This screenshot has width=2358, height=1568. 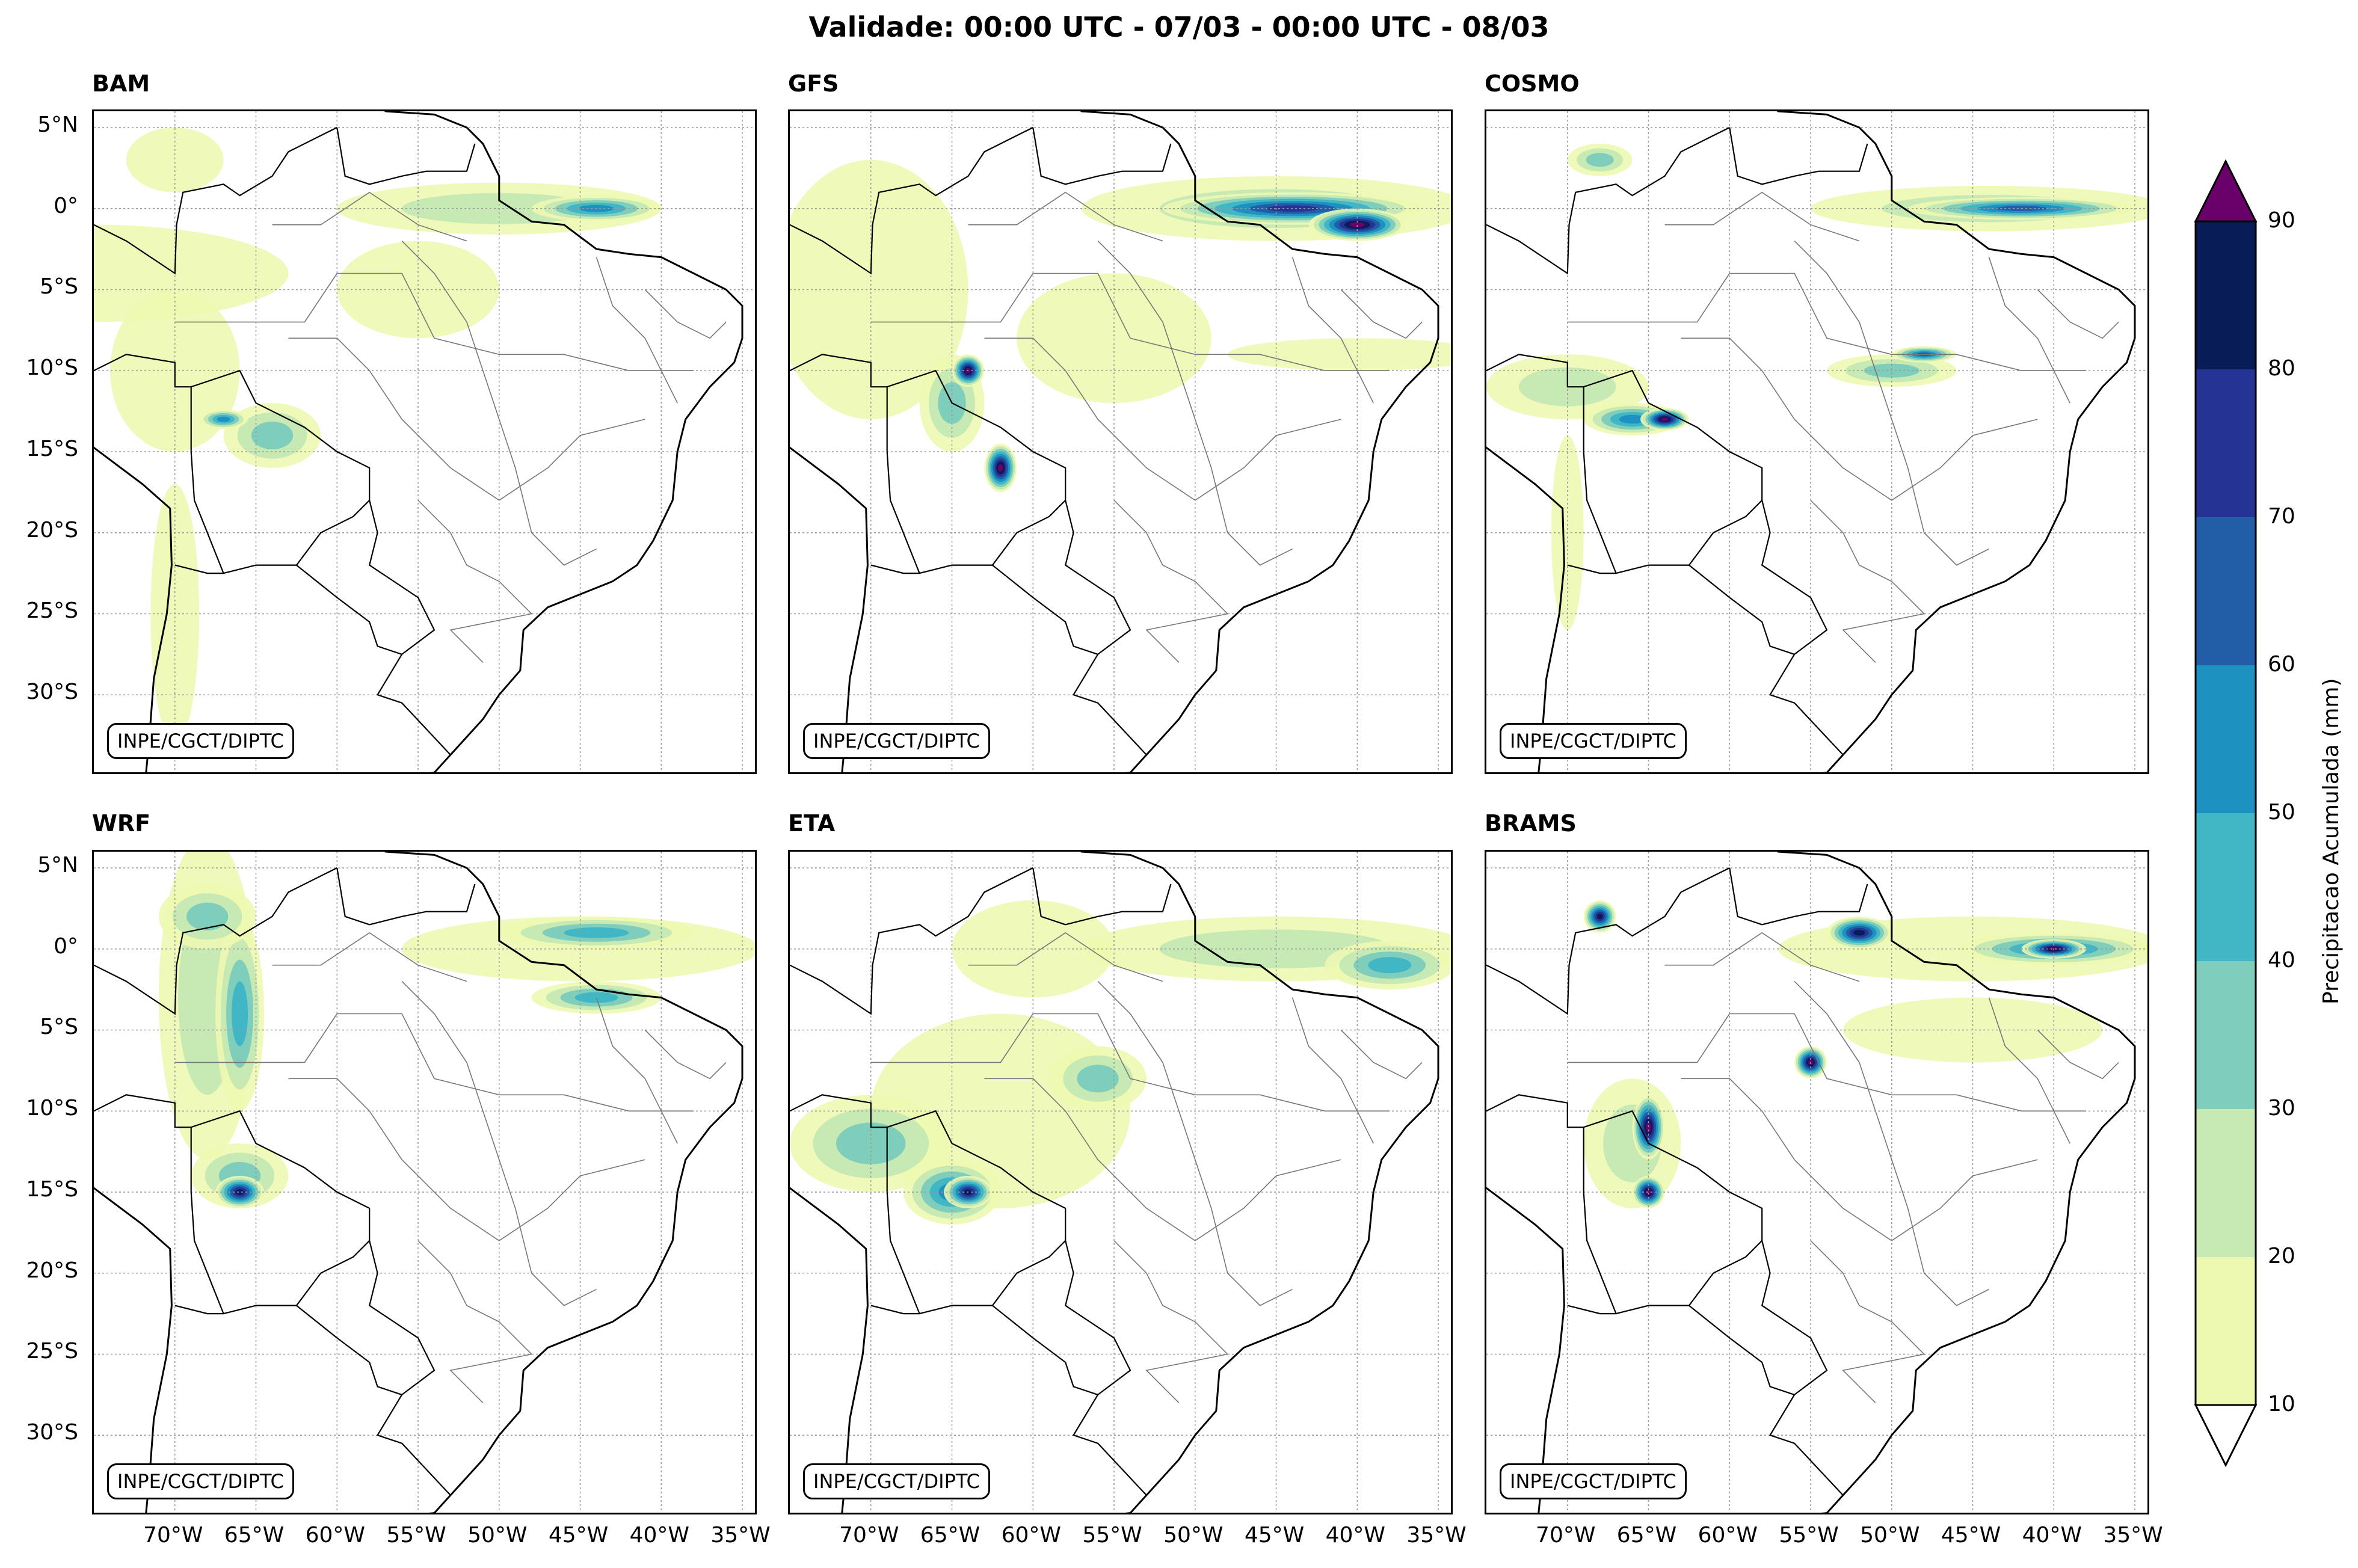 What do you see at coordinates (1532, 84) in the screenshot?
I see `panel-title-cosmo: COSMO` at bounding box center [1532, 84].